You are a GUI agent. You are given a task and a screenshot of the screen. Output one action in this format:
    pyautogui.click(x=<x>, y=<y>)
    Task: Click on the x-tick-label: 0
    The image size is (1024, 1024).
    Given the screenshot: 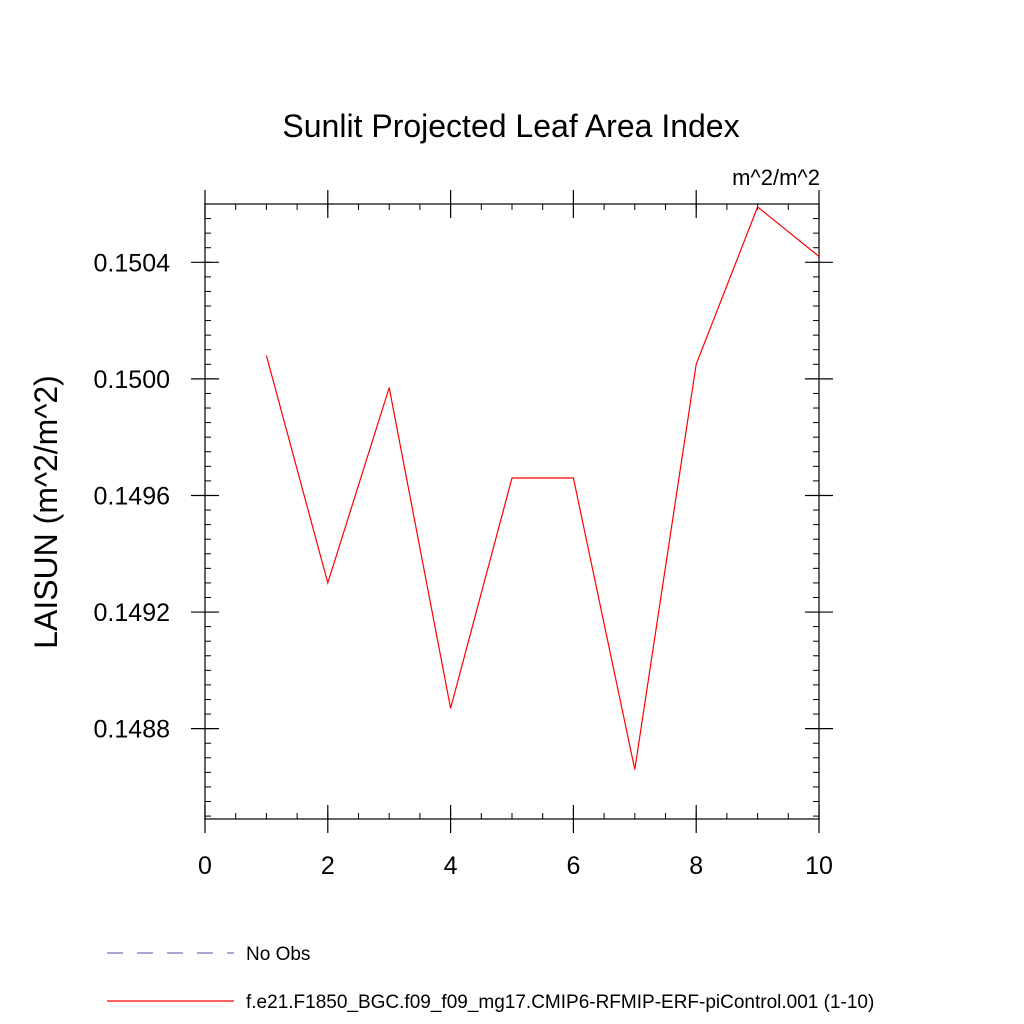 What is the action you would take?
    pyautogui.click(x=205, y=866)
    